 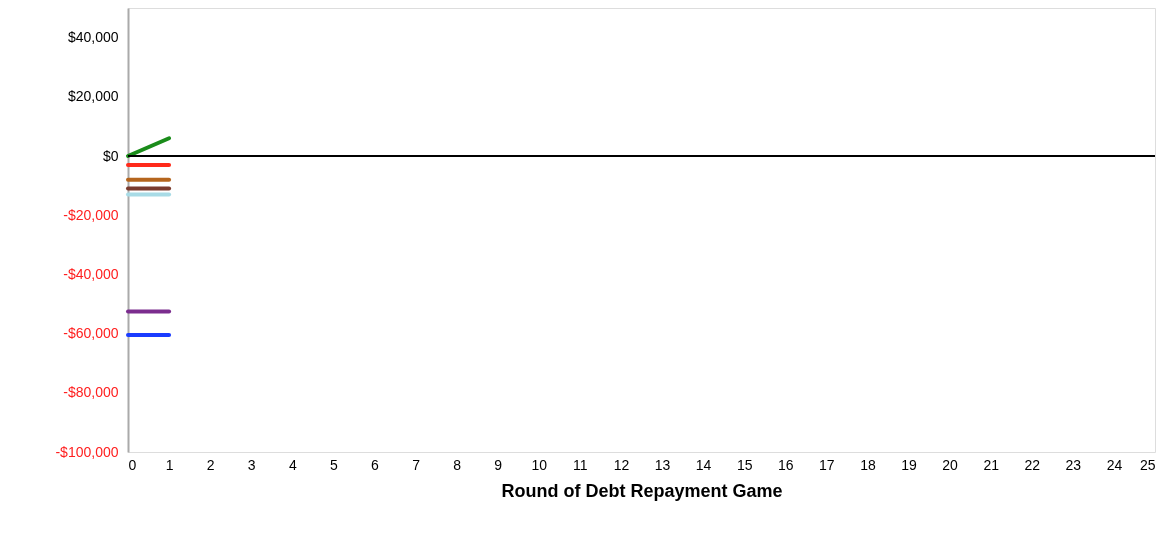 What do you see at coordinates (210, 464) in the screenshot?
I see `x-tick-label: 2` at bounding box center [210, 464].